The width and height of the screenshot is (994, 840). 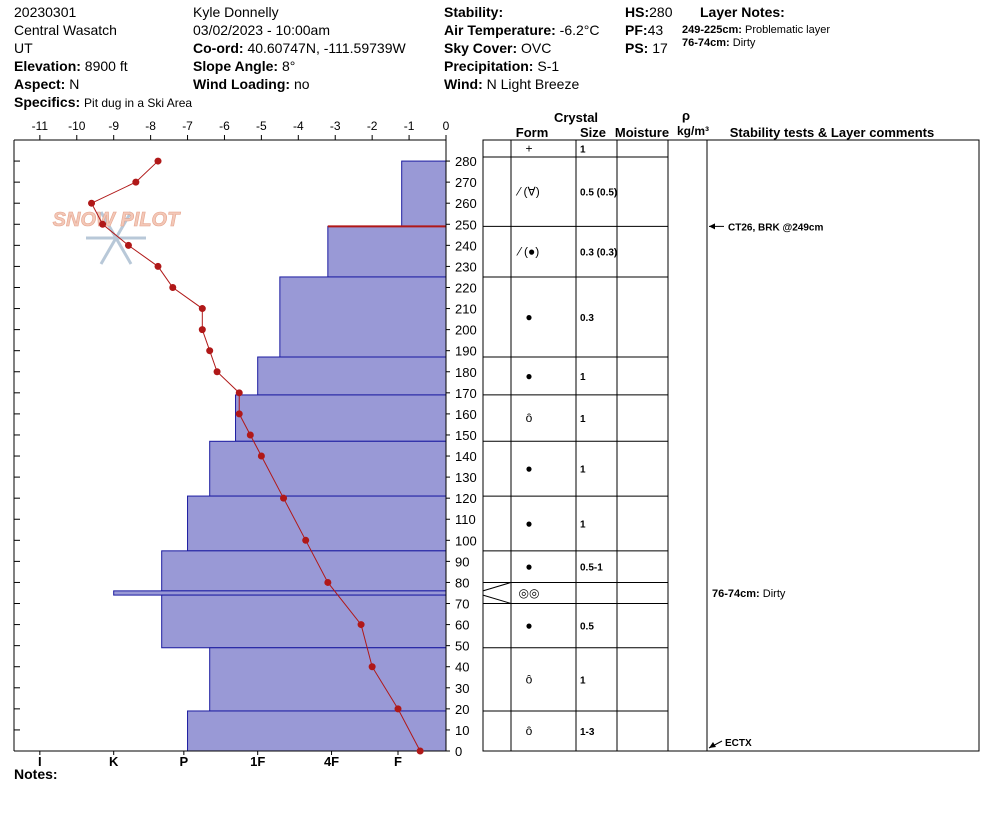 I want to click on hs-value: 280, so click(x=661, y=12).